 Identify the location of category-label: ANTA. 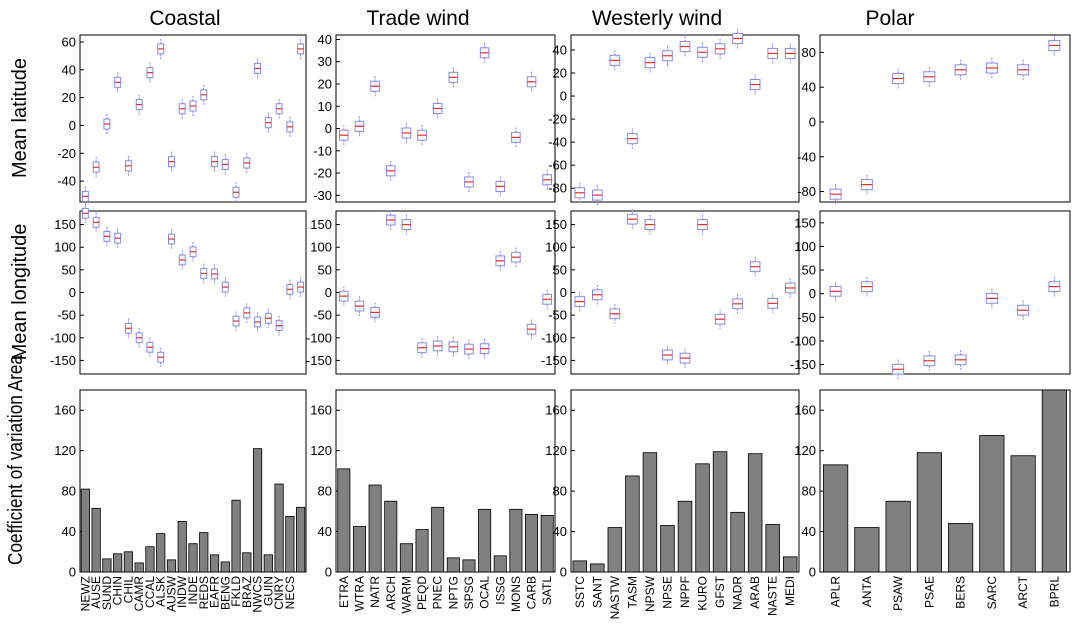
(867, 591).